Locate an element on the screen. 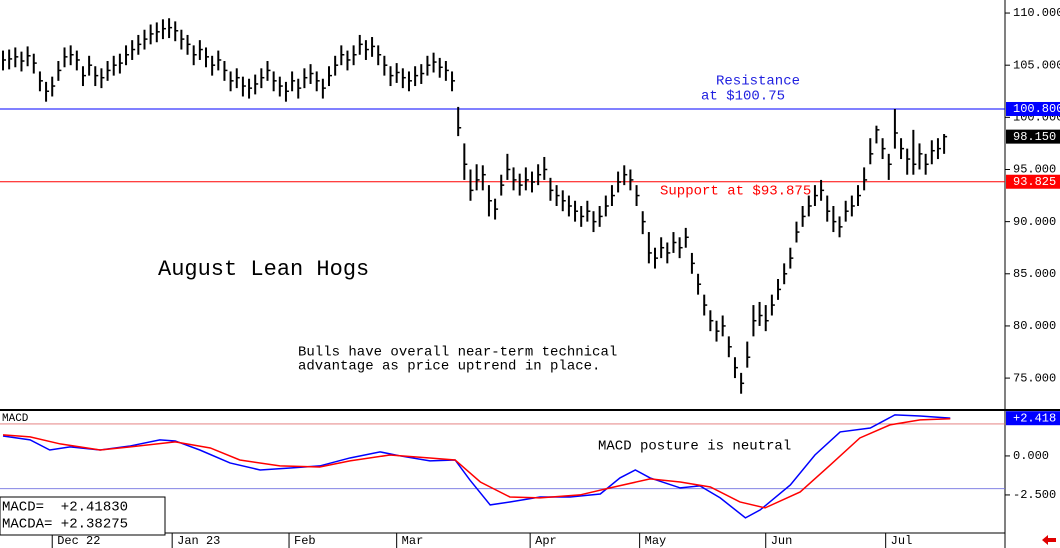 This screenshot has height=548, width=1060. y-tick-label: 80.000 is located at coordinates (1034, 326).